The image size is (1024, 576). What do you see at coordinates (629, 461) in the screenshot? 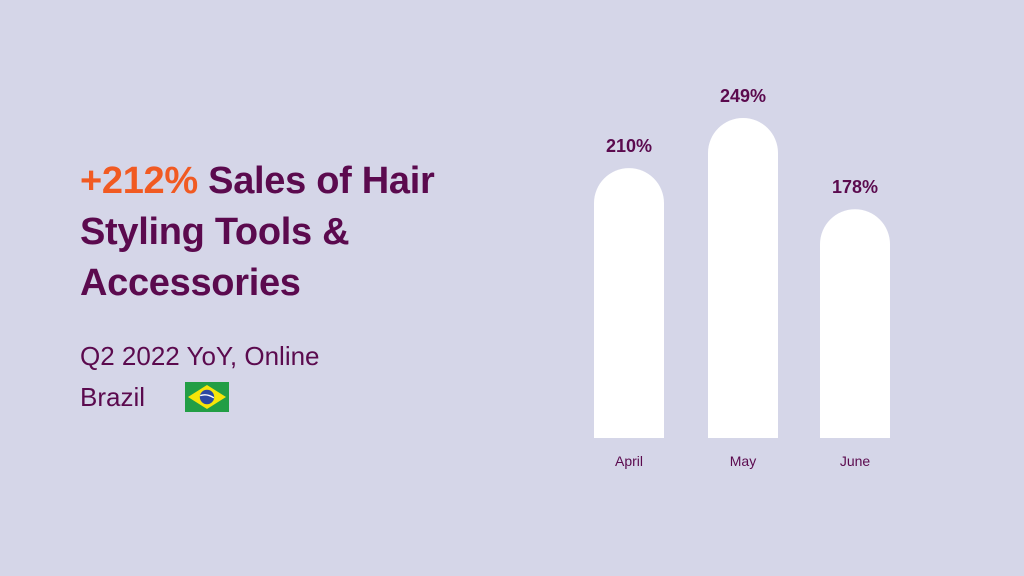
I see `x-tick-label-april: April` at bounding box center [629, 461].